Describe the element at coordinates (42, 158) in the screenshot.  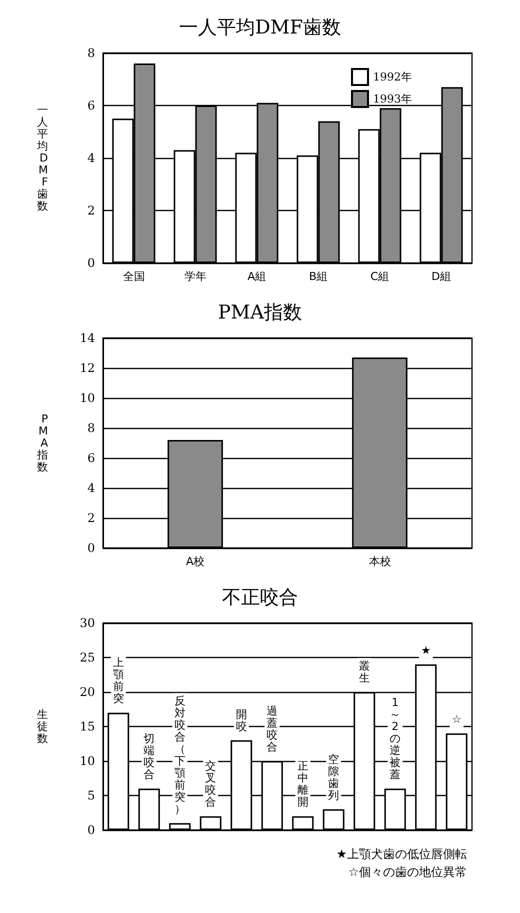
I see `text: 一人平均DMF歯数` at that location.